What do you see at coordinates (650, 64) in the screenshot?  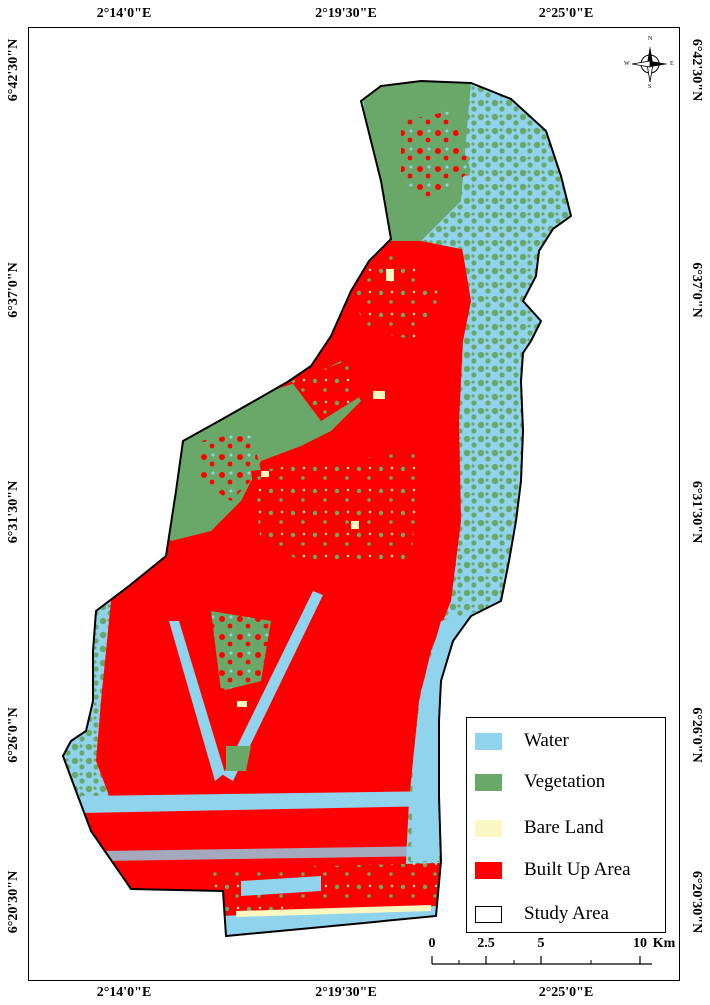 I see `compass-rose-icon: N S E W` at bounding box center [650, 64].